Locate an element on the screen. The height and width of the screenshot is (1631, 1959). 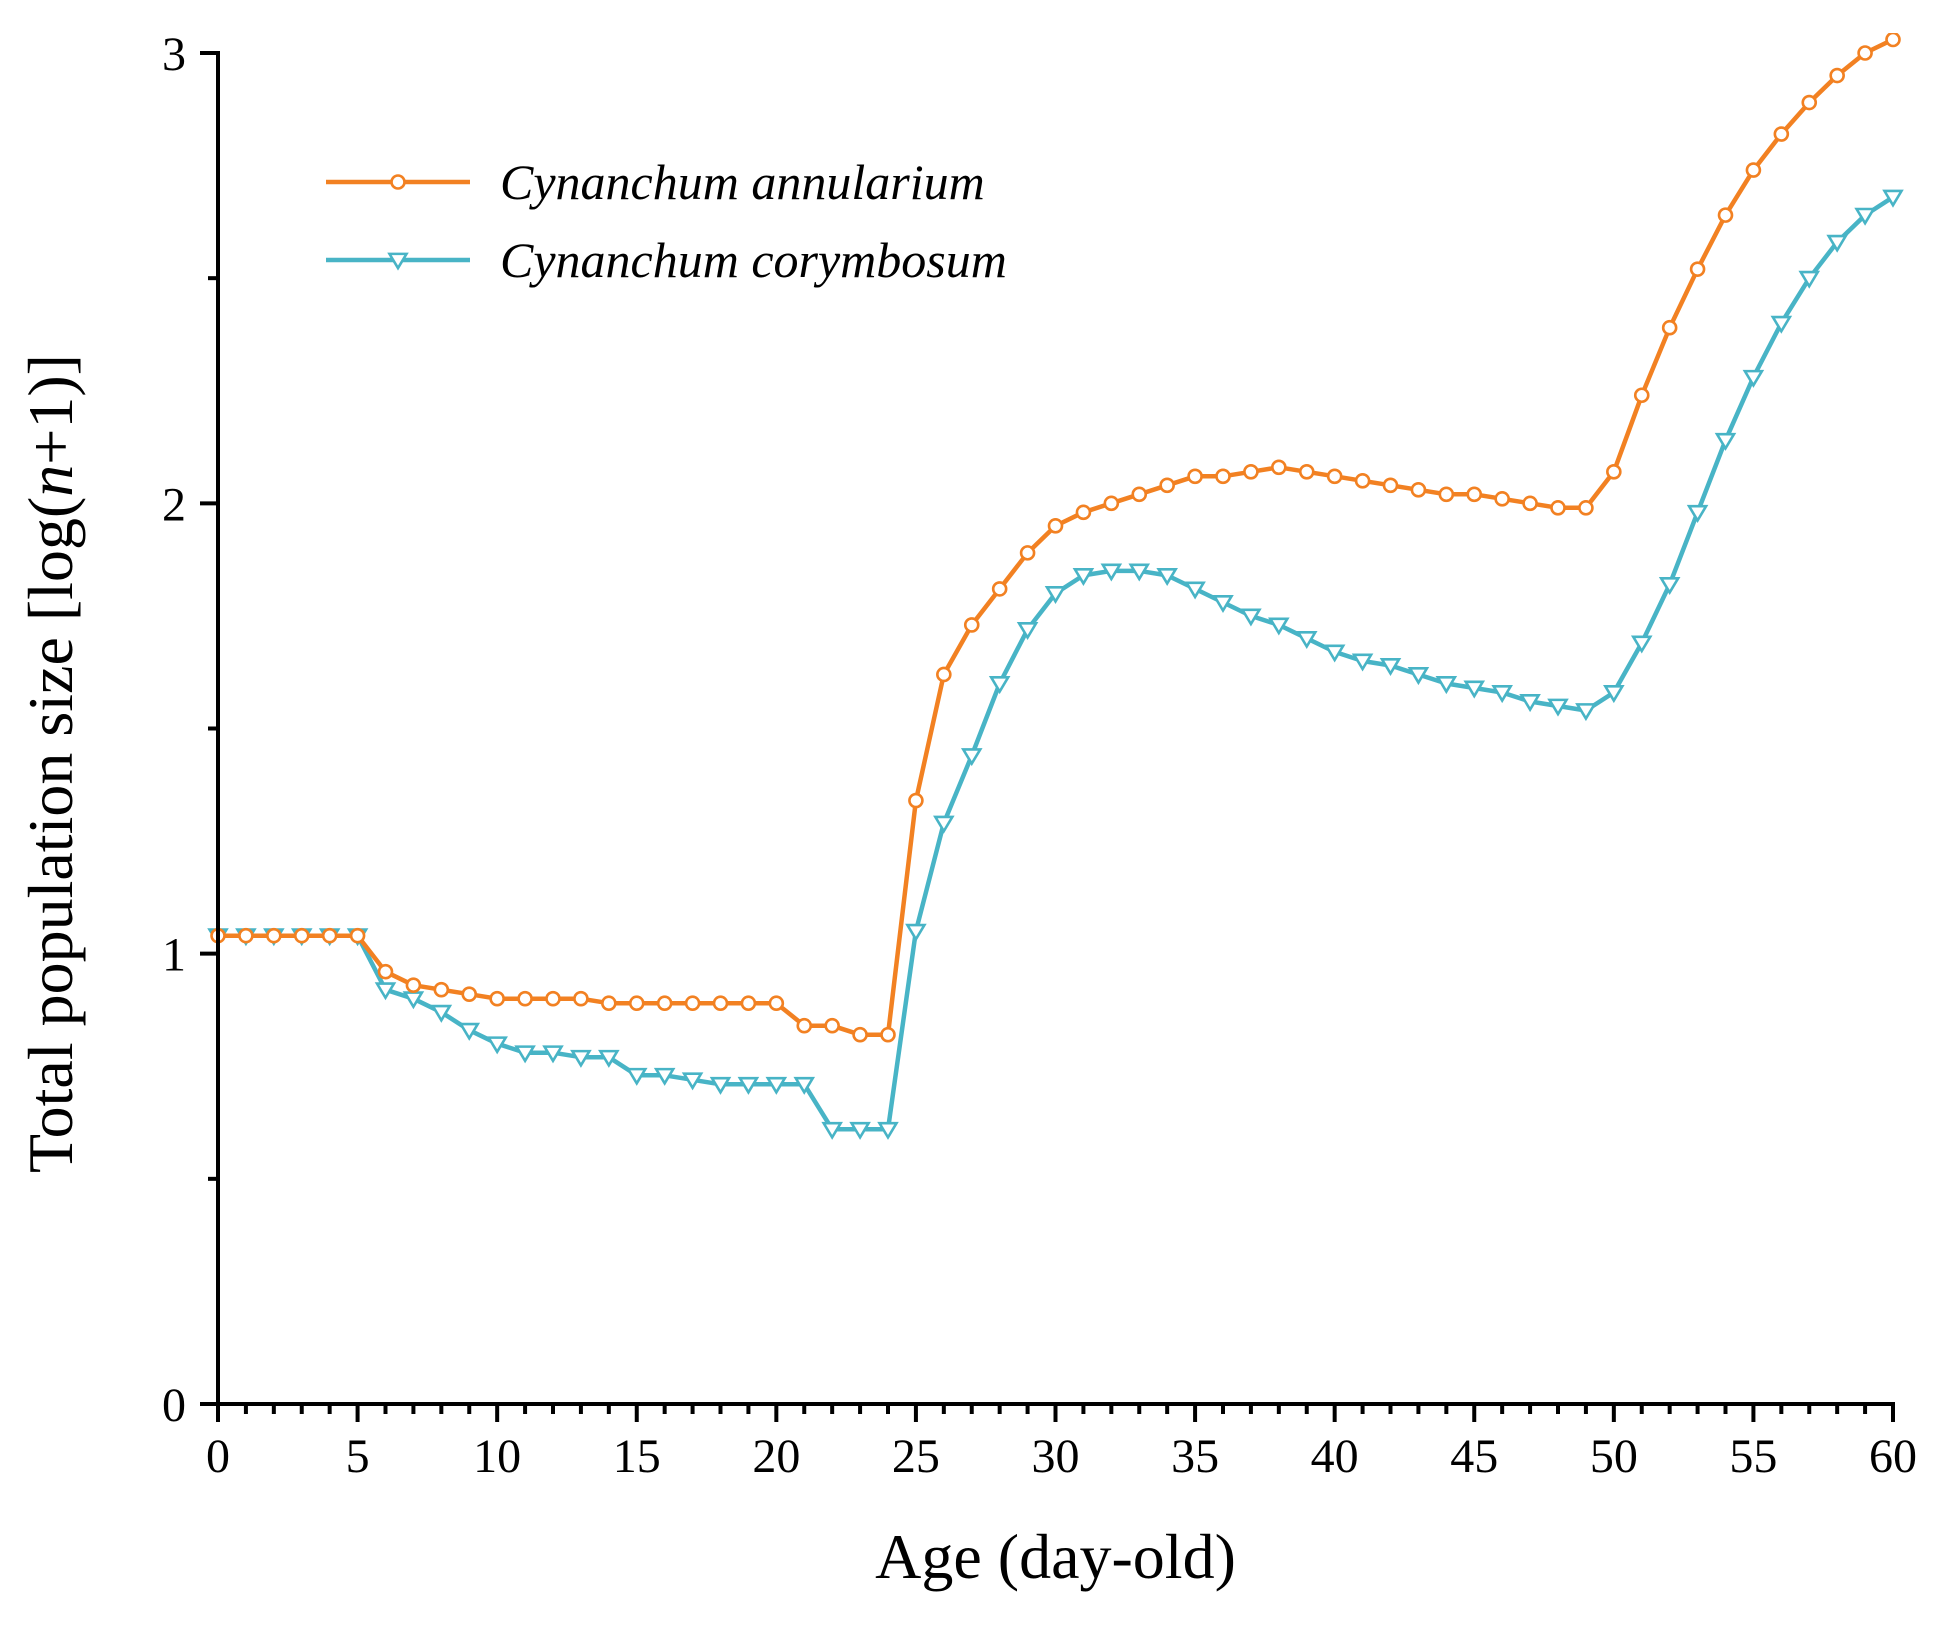
y-axis-title-variable: n is located at coordinates (50, 481).